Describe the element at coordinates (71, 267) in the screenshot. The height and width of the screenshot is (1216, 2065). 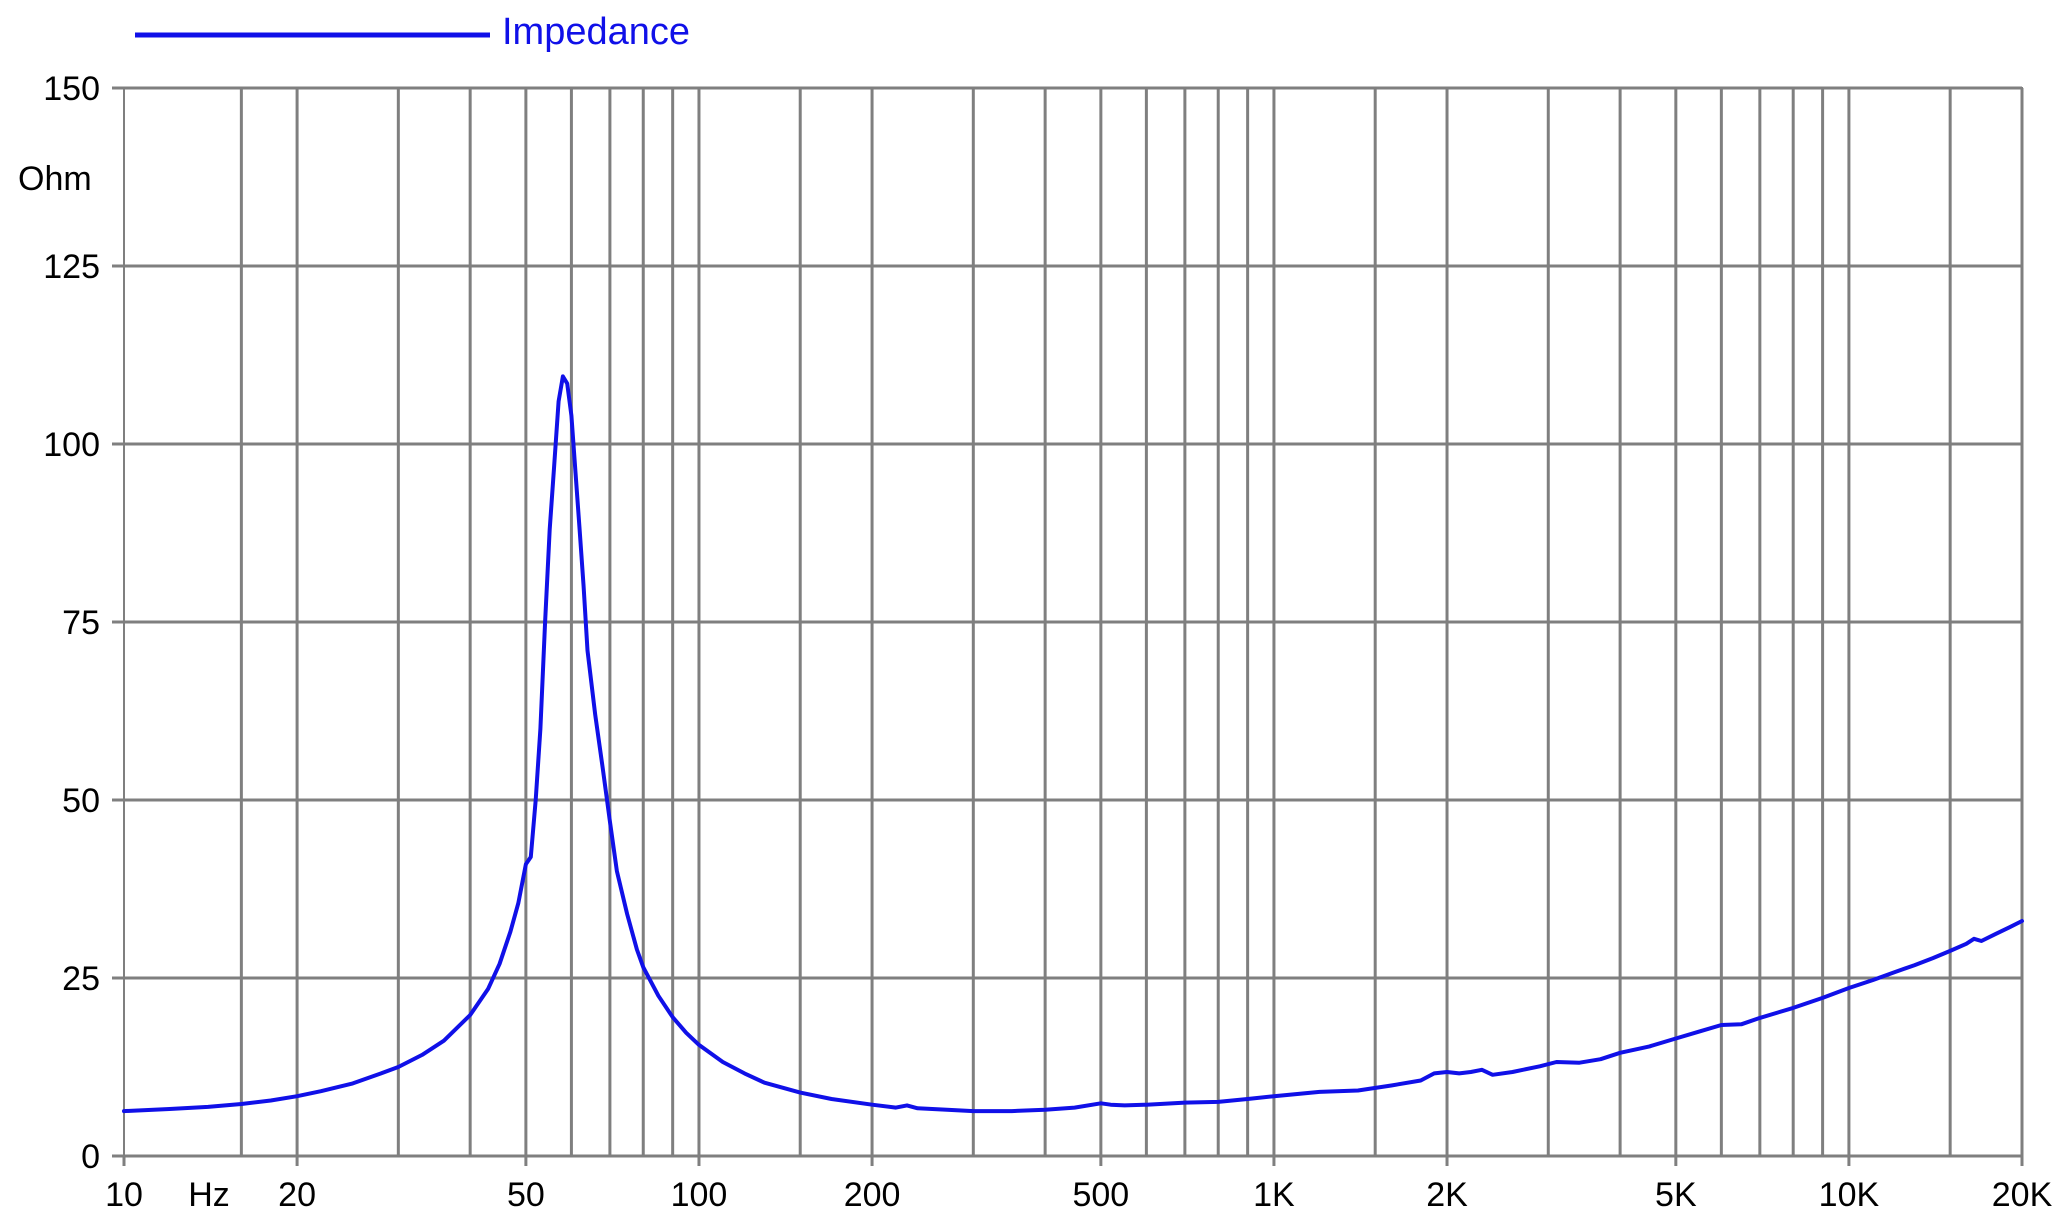
I see `y-tick-label: 125` at that location.